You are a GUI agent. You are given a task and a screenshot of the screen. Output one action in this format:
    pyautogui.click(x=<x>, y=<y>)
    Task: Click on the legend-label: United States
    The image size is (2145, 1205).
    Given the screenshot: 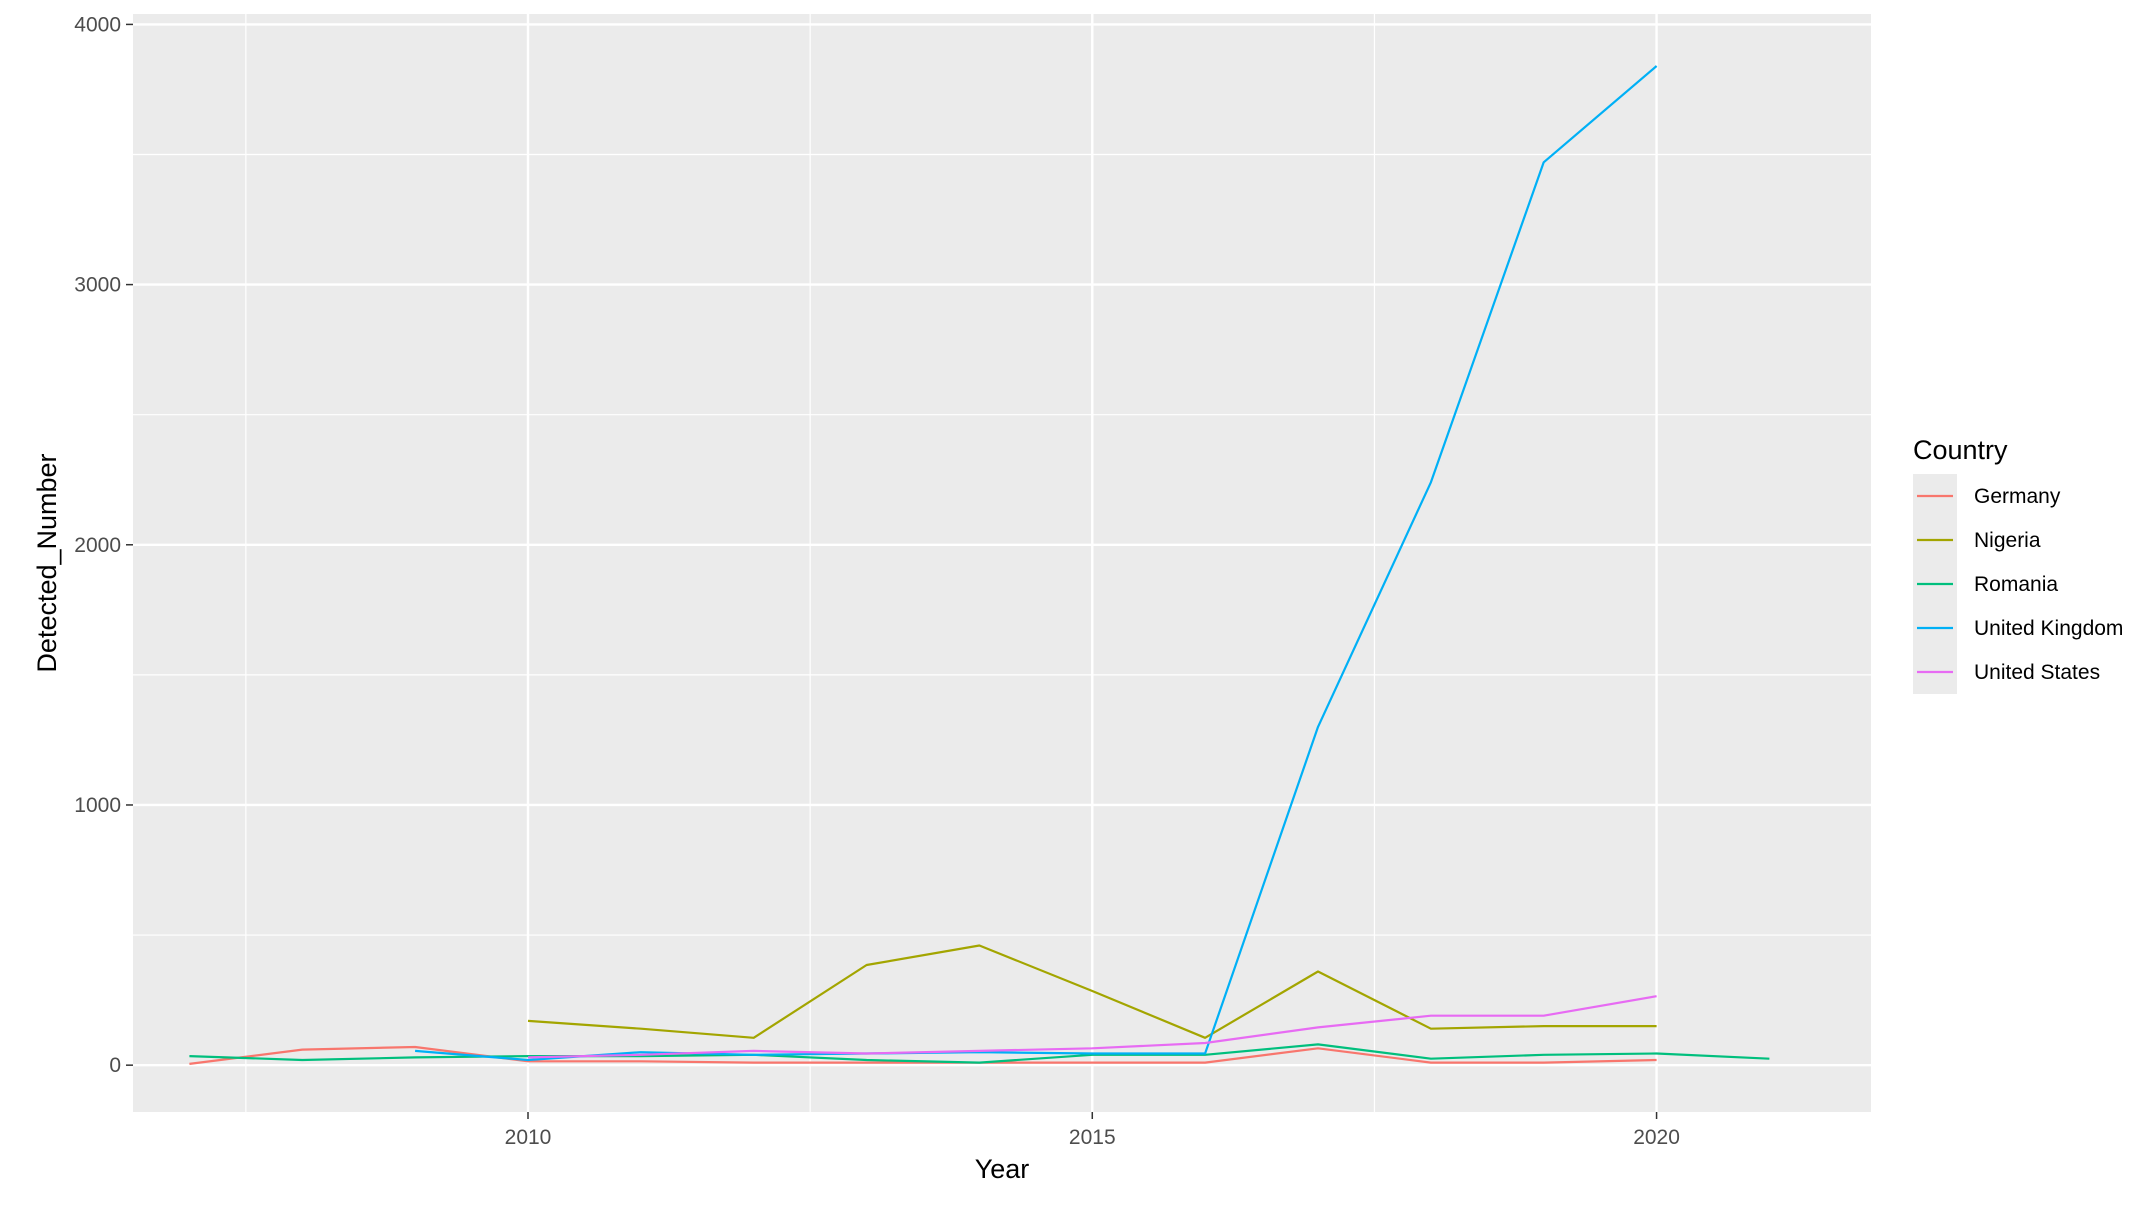 What is the action you would take?
    pyautogui.click(x=2037, y=672)
    